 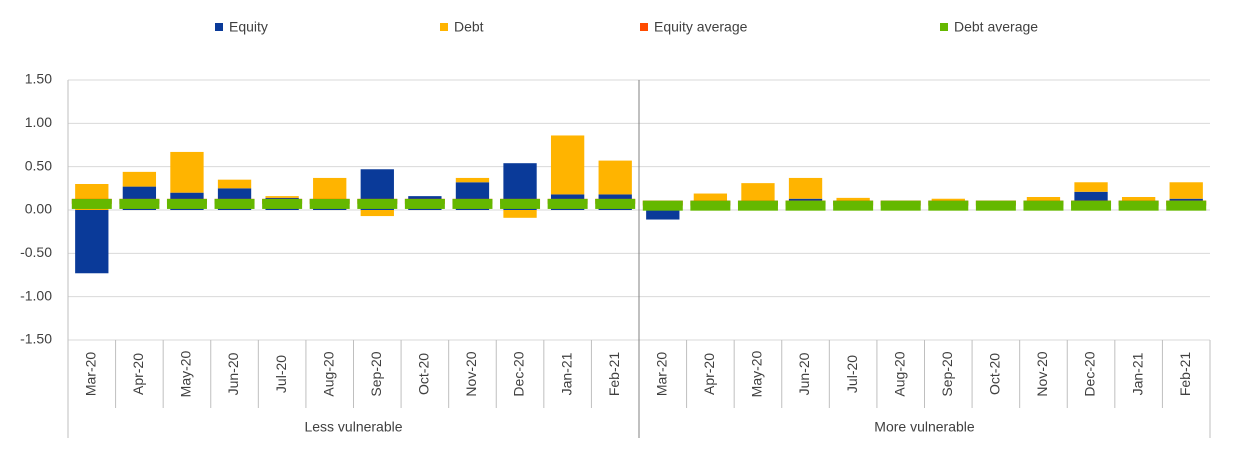 What do you see at coordinates (38, 122) in the screenshot?
I see `y-tick-label: 1.00` at bounding box center [38, 122].